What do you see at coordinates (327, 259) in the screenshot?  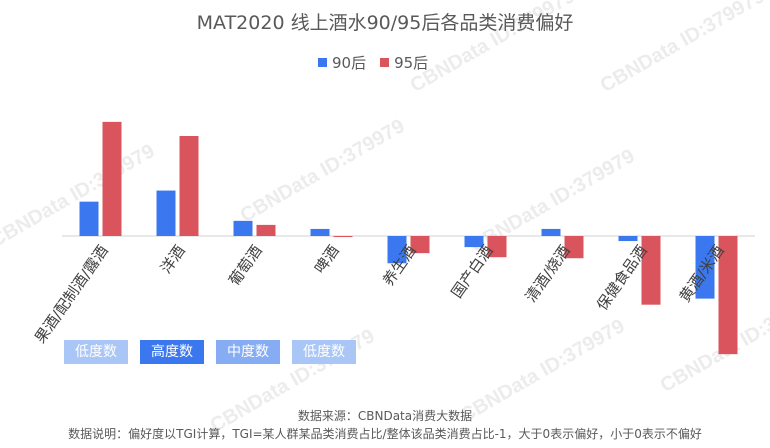 I see `category-label-3: 啤酒` at bounding box center [327, 259].